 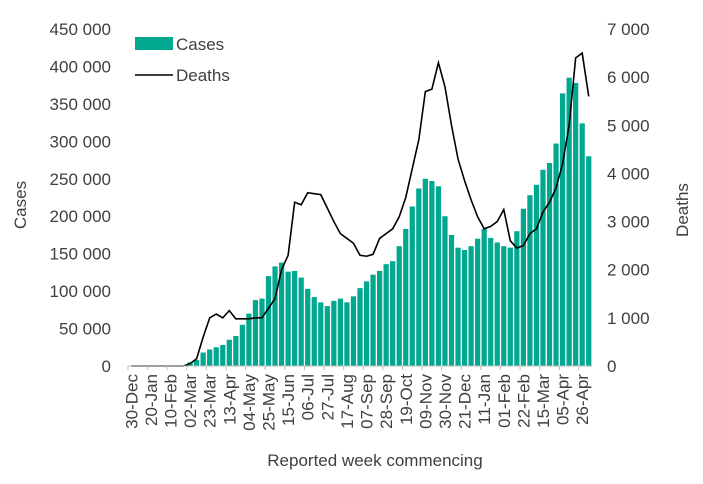 What do you see at coordinates (628, 77) in the screenshot?
I see `y-right-tick-label: 6 000` at bounding box center [628, 77].